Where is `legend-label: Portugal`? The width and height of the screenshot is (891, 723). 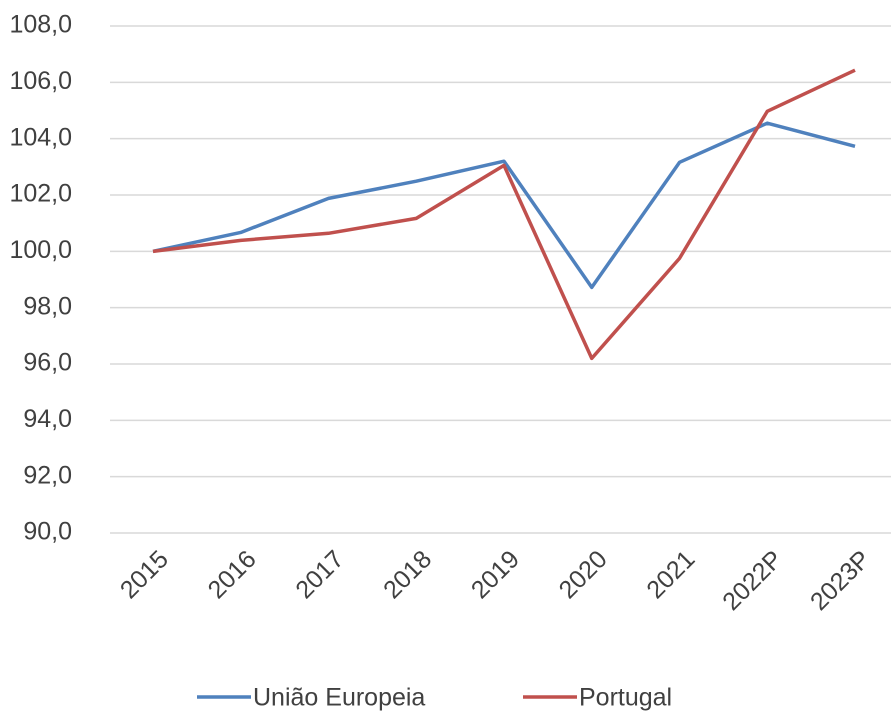 legend-label: Portugal is located at coordinates (625, 698).